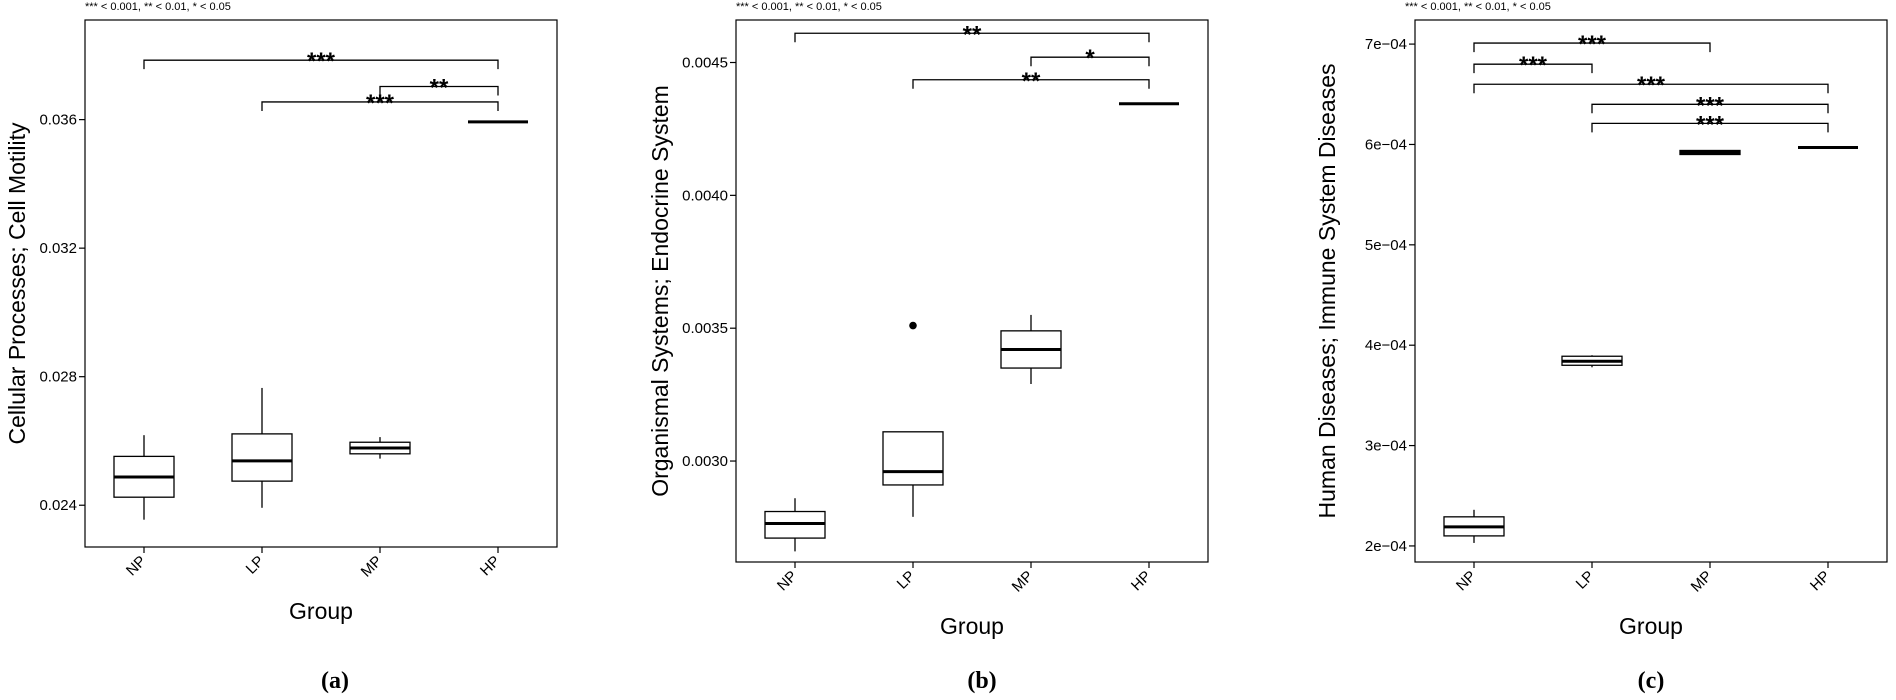 This screenshot has width=1896, height=700. What do you see at coordinates (1386, 44) in the screenshot?
I see `y-tick-label: 7e−04` at bounding box center [1386, 44].